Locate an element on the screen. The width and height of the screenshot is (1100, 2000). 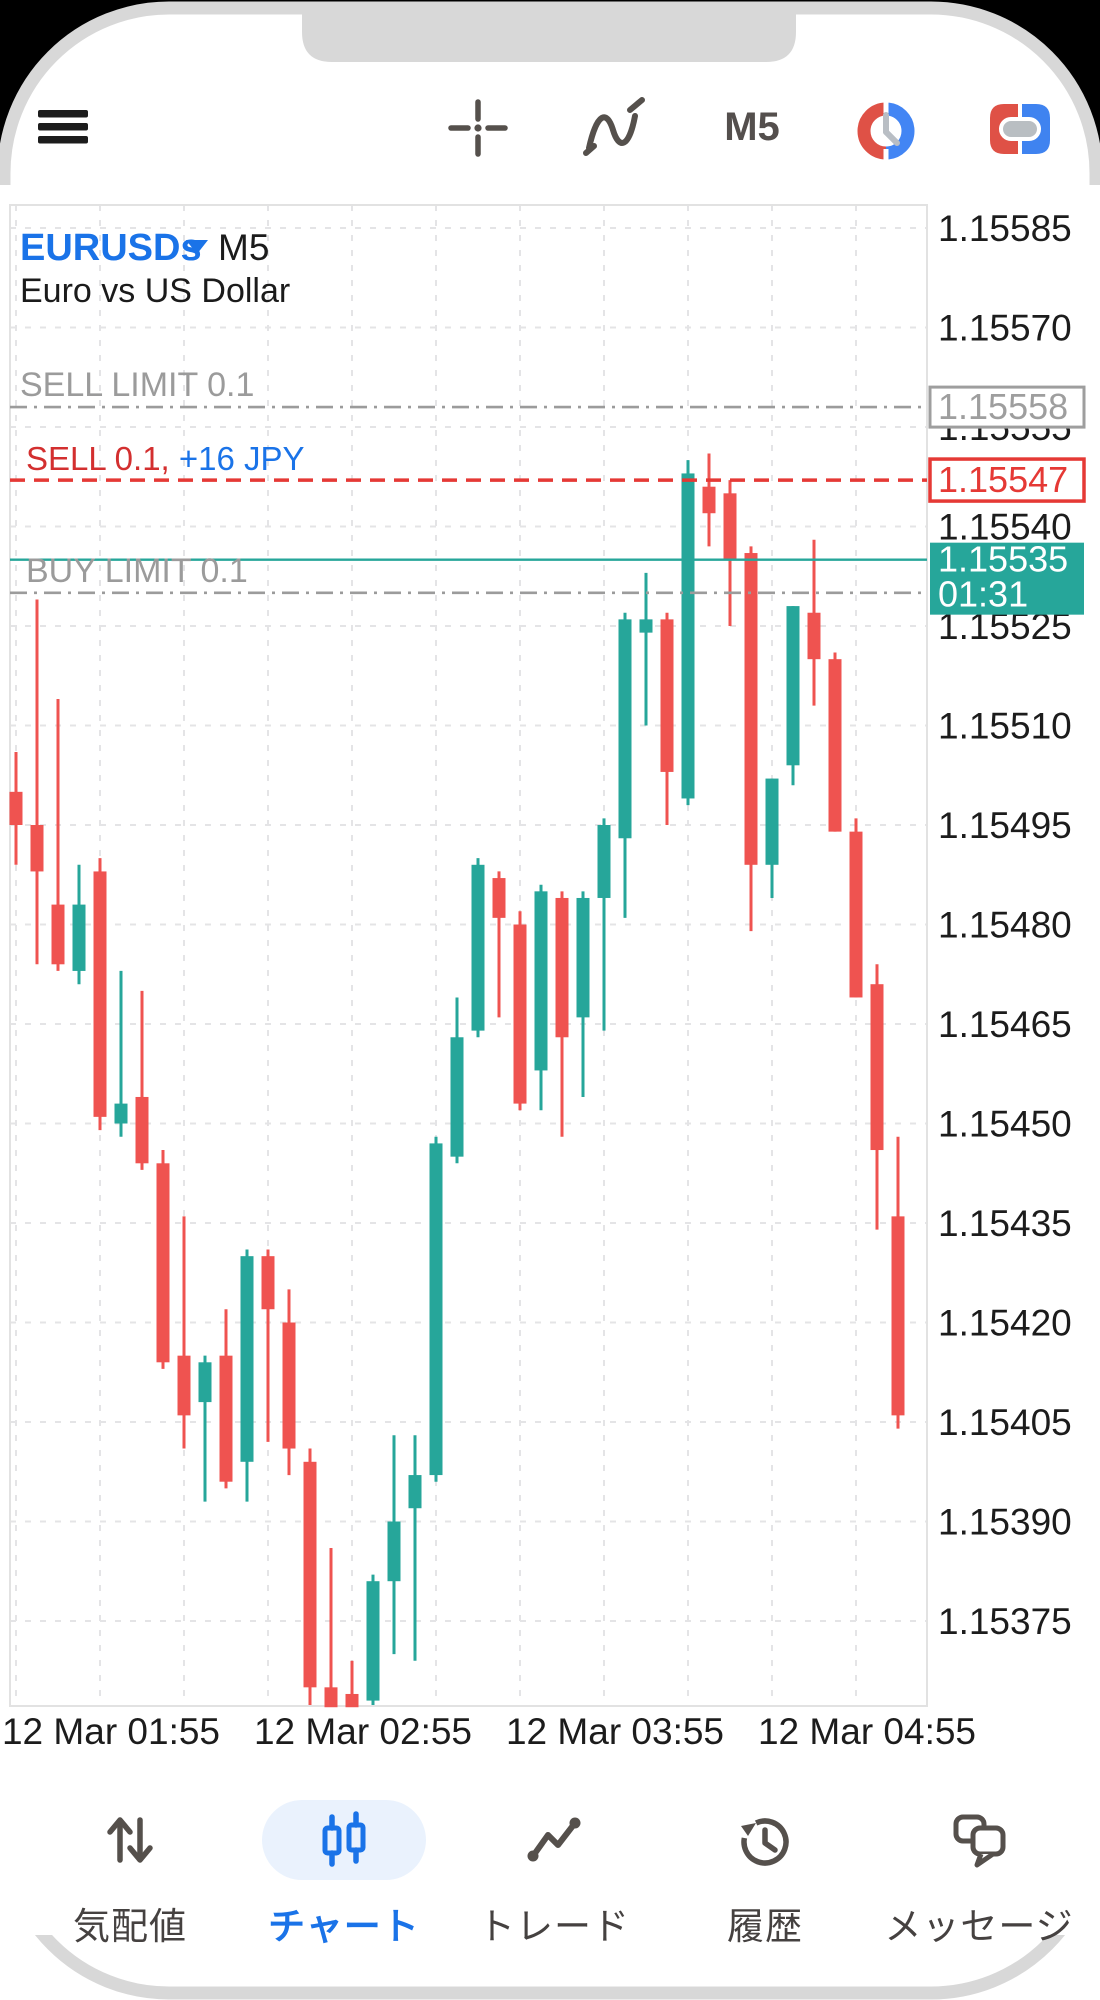
symbol-dropdown-icon is located at coordinates (197, 247).